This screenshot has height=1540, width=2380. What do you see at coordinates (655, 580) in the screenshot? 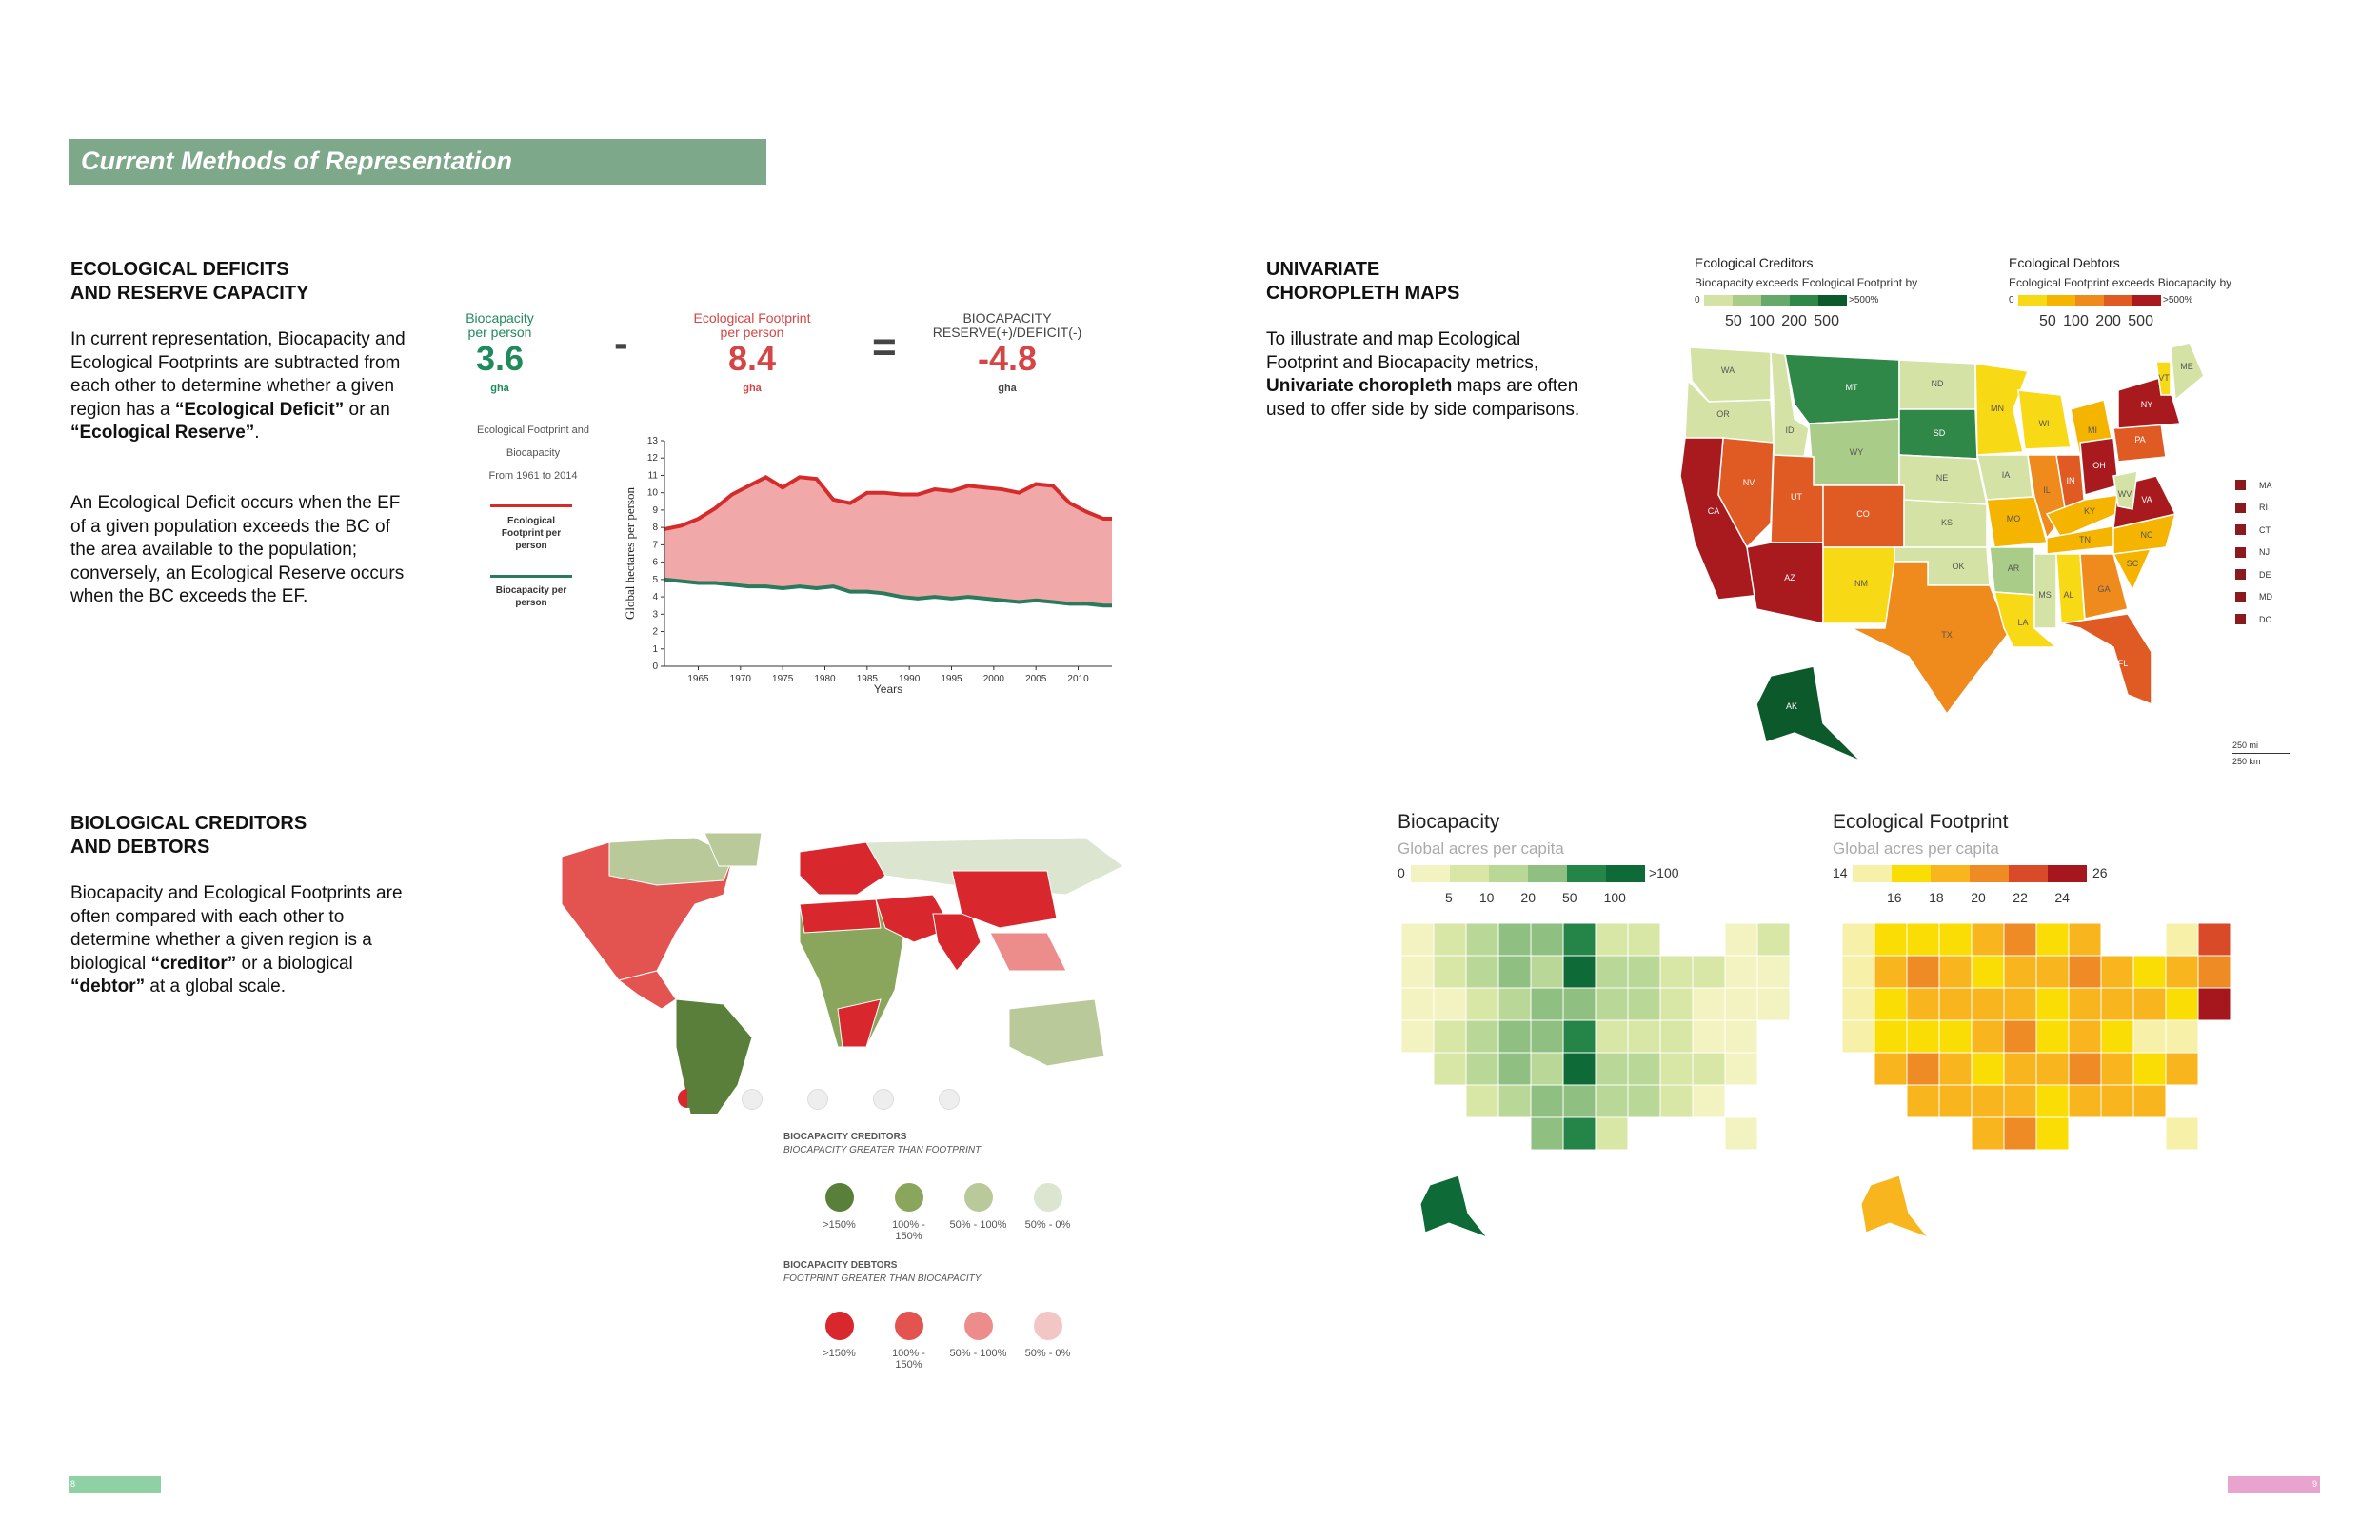
I see `y-tick-label: 5` at bounding box center [655, 580].